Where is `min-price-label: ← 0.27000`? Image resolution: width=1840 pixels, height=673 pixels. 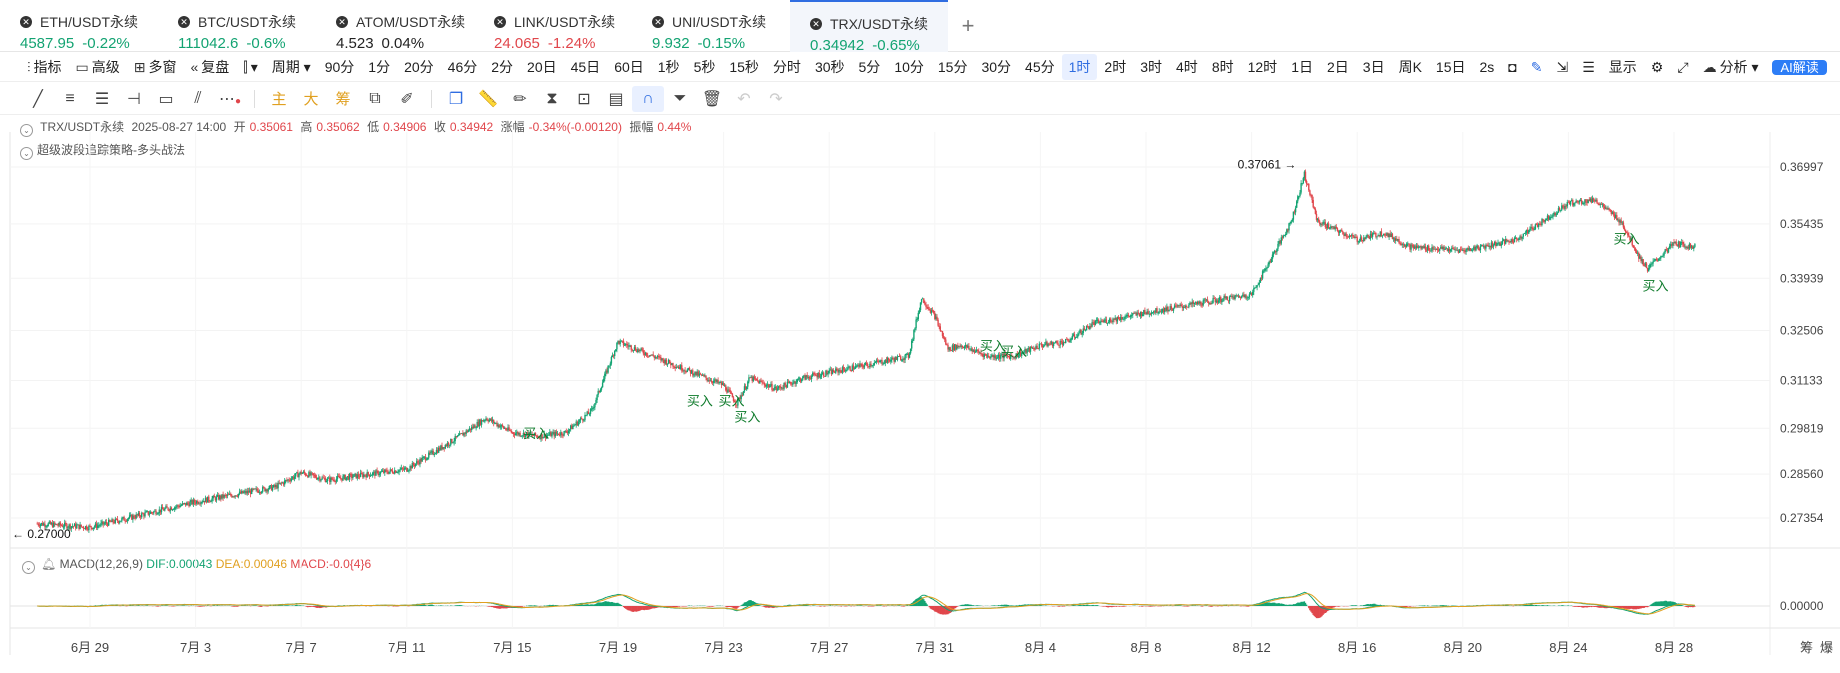
min-price-label: ← 0.27000 is located at coordinates (41, 534).